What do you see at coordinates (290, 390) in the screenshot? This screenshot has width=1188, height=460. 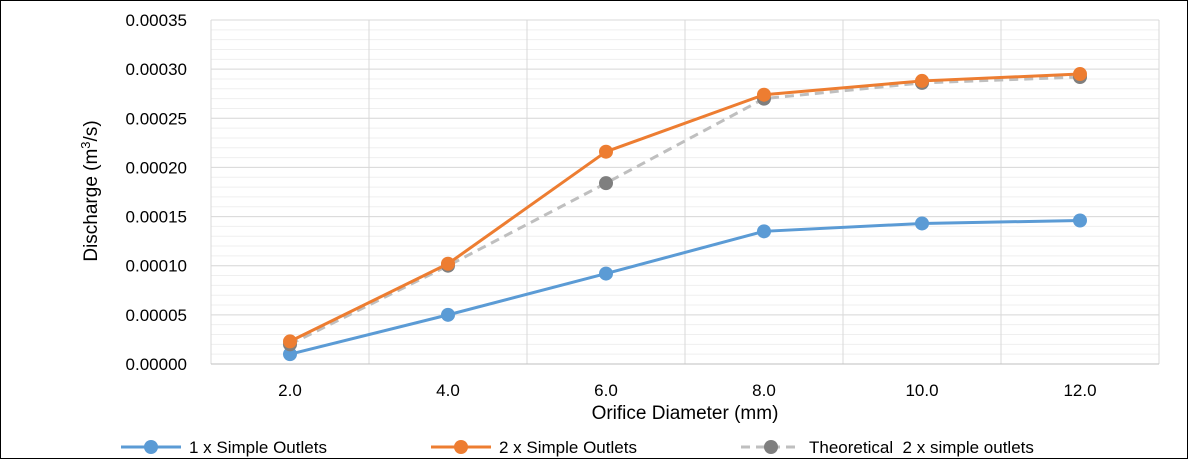 I see `x-tick-label: 2.0` at bounding box center [290, 390].